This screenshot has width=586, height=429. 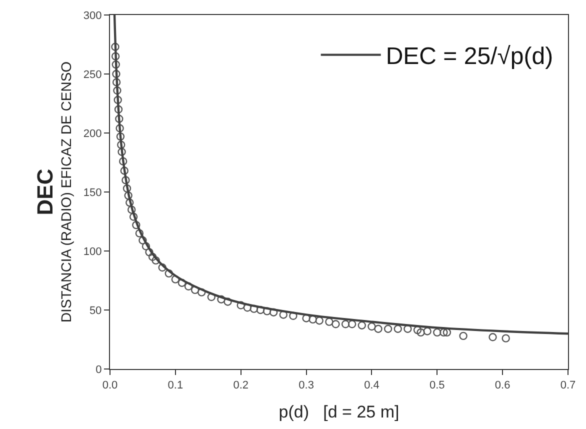 I want to click on legend-label: DEC = 25/√p(d), so click(x=470, y=56).